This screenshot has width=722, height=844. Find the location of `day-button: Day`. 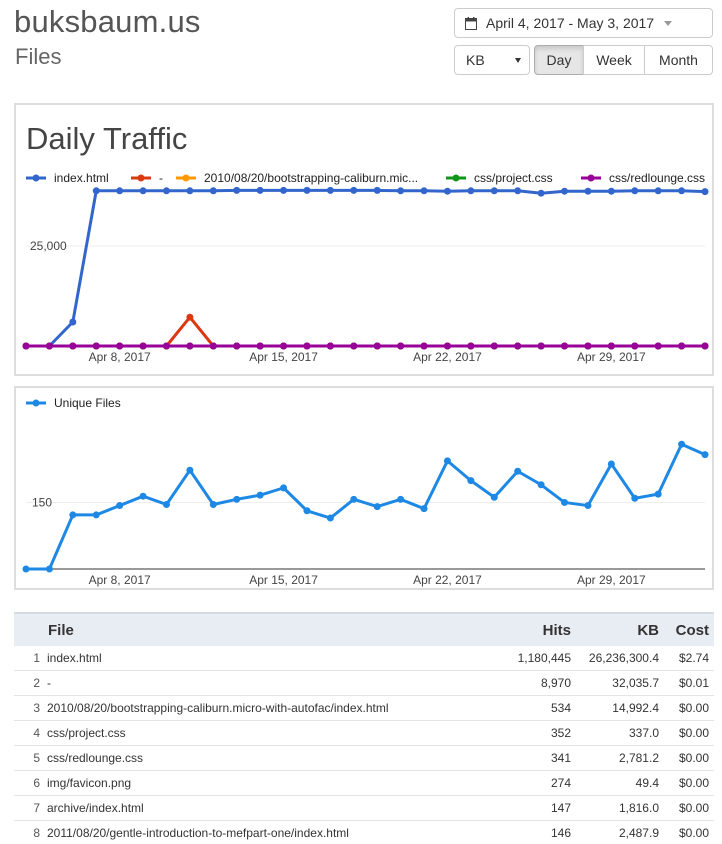

day-button: Day is located at coordinates (559, 60).